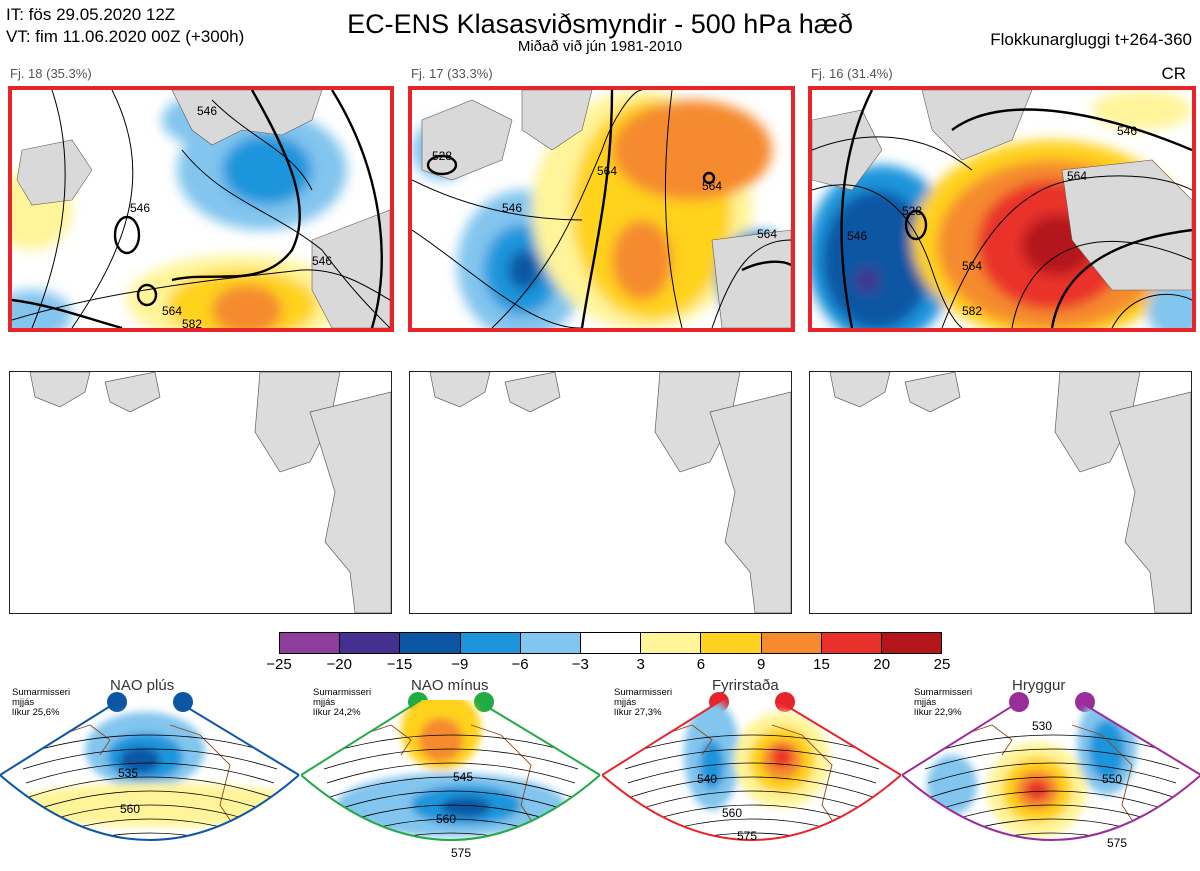 The width and height of the screenshot is (1200, 871). Describe the element at coordinates (942, 664) in the screenshot. I see `colorbar-tick-label: 25` at that location.